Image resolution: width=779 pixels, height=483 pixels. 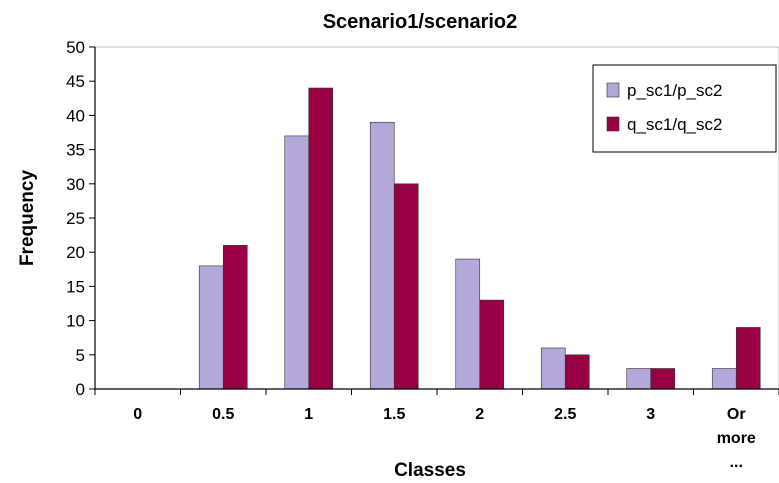 I want to click on x-category-label: 0, so click(x=137, y=414).